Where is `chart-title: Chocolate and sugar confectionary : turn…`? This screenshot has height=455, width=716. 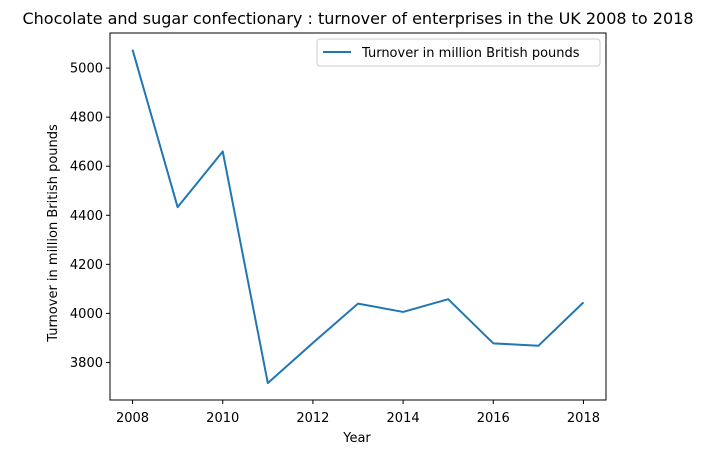 chart-title: Chocolate and sugar confectionary : turn… is located at coordinates (357, 18).